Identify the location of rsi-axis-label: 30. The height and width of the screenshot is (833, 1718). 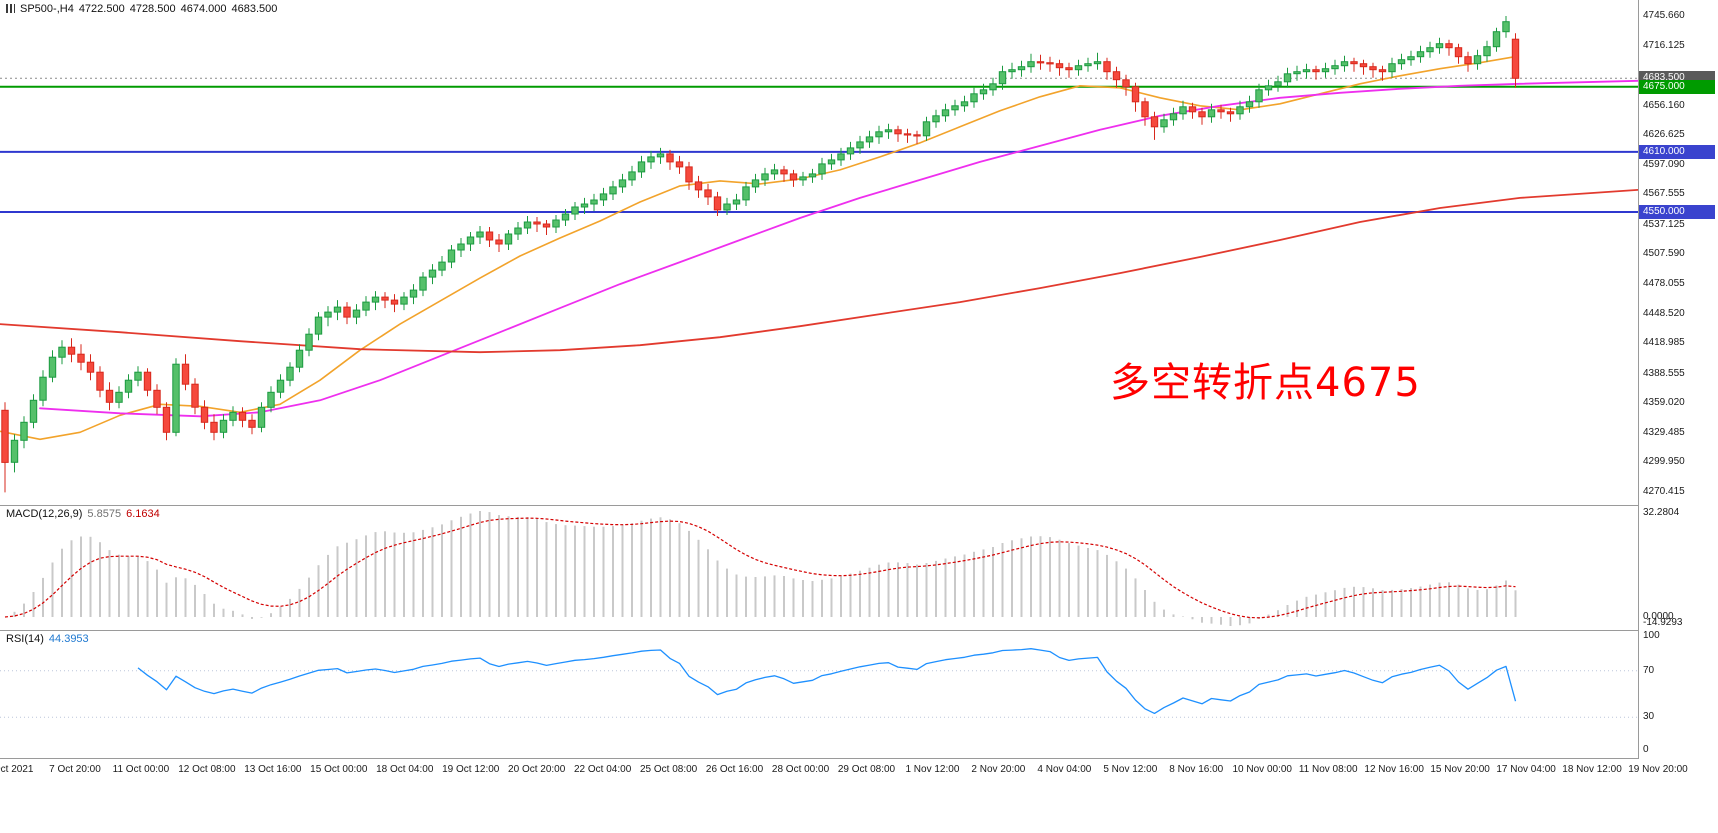
(1649, 717).